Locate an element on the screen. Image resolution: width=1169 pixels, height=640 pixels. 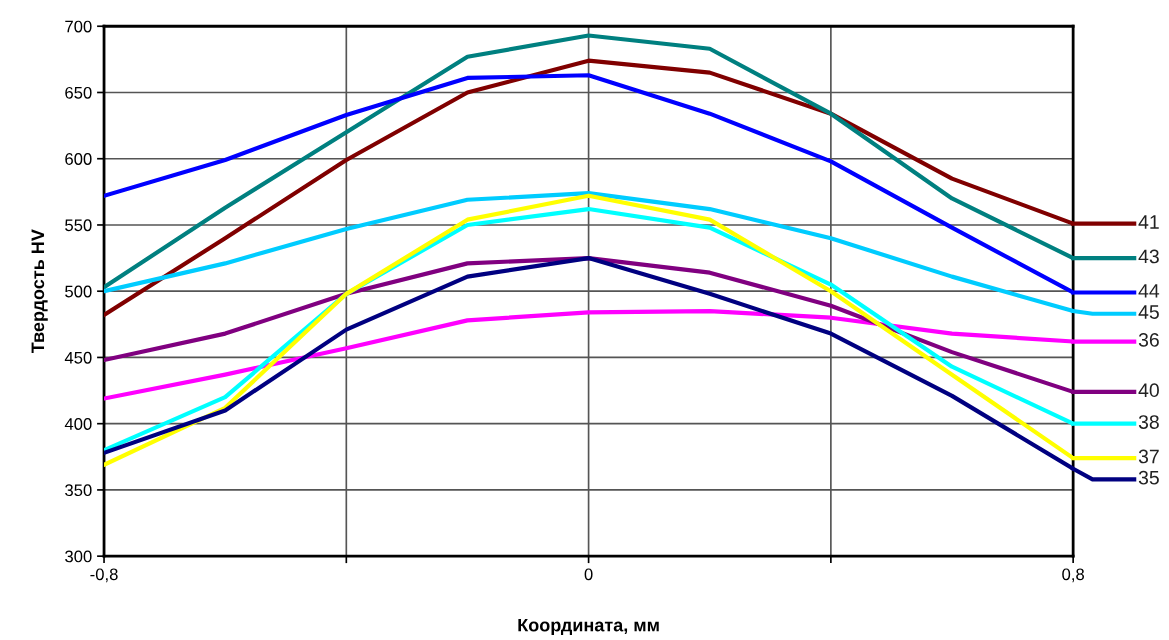
y-tick-label: 450 is located at coordinates (78, 357).